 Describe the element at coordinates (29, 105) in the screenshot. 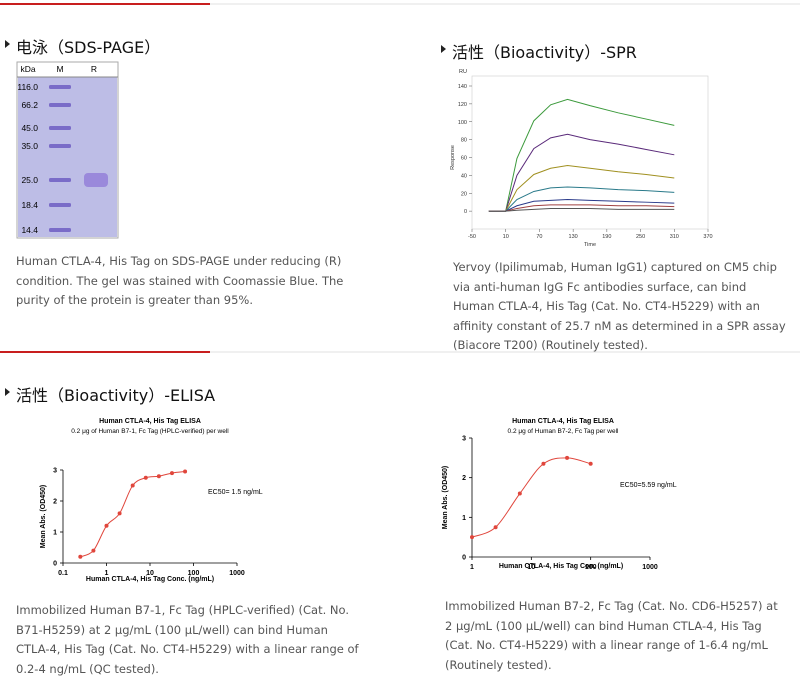

I see `marker-label: 66.2` at that location.